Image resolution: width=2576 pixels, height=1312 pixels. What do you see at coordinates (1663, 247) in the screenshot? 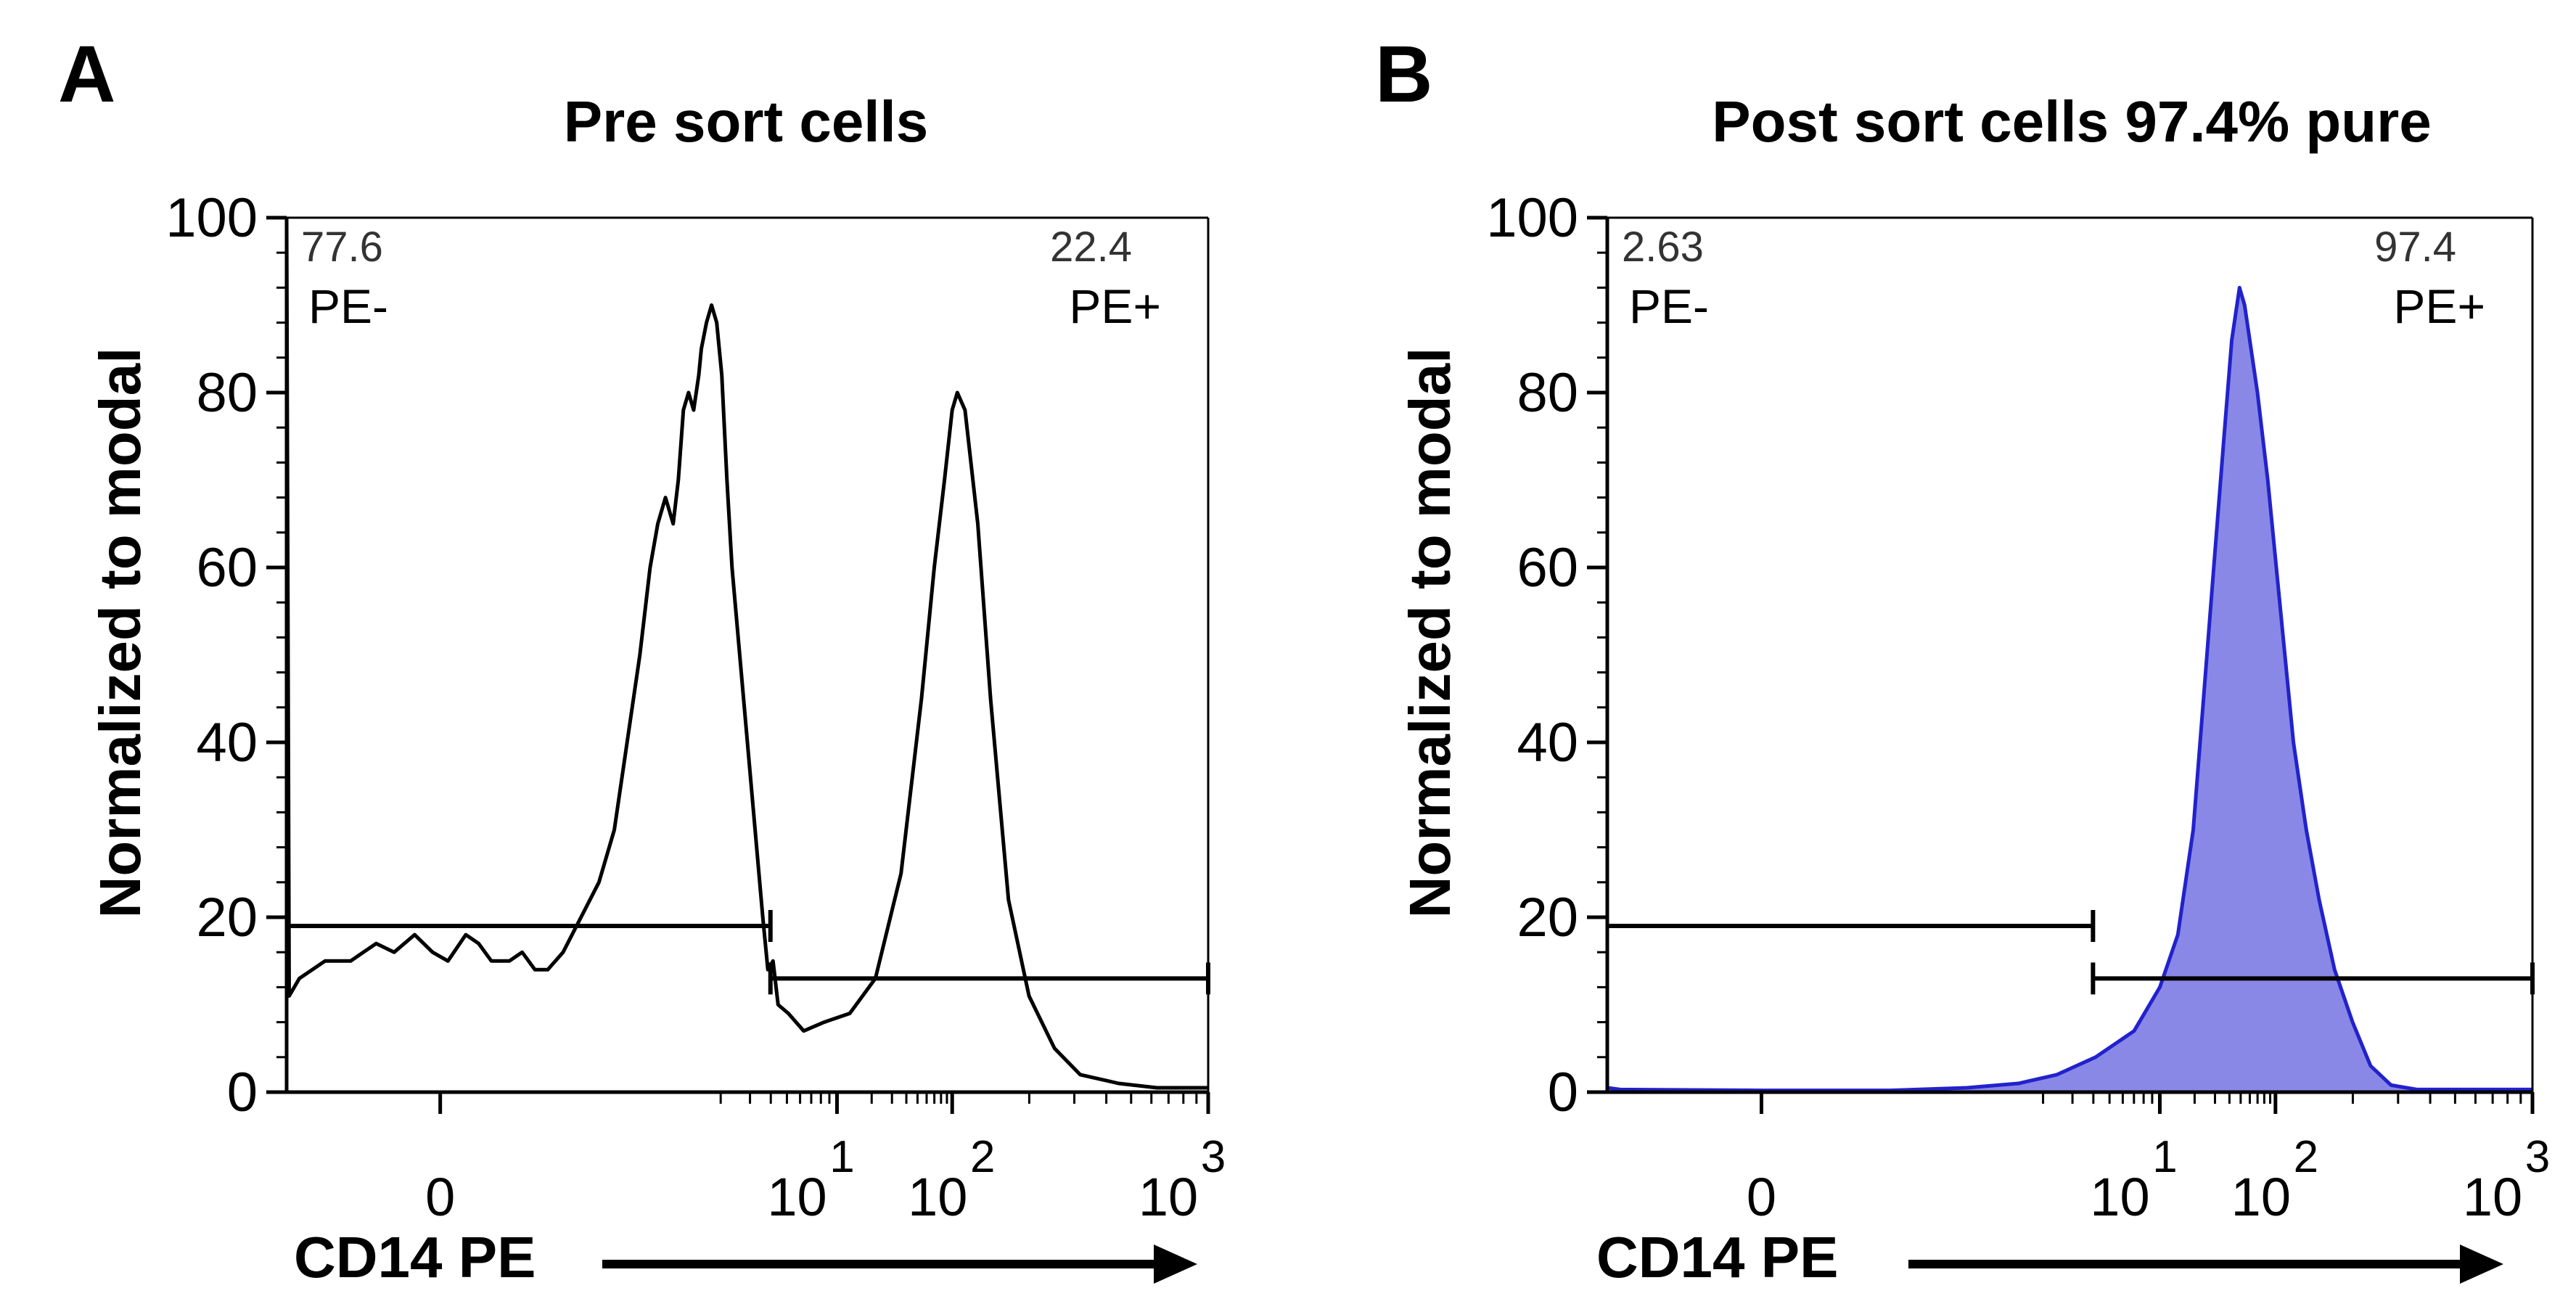
I see `gate-percent: 2.63` at bounding box center [1663, 247].